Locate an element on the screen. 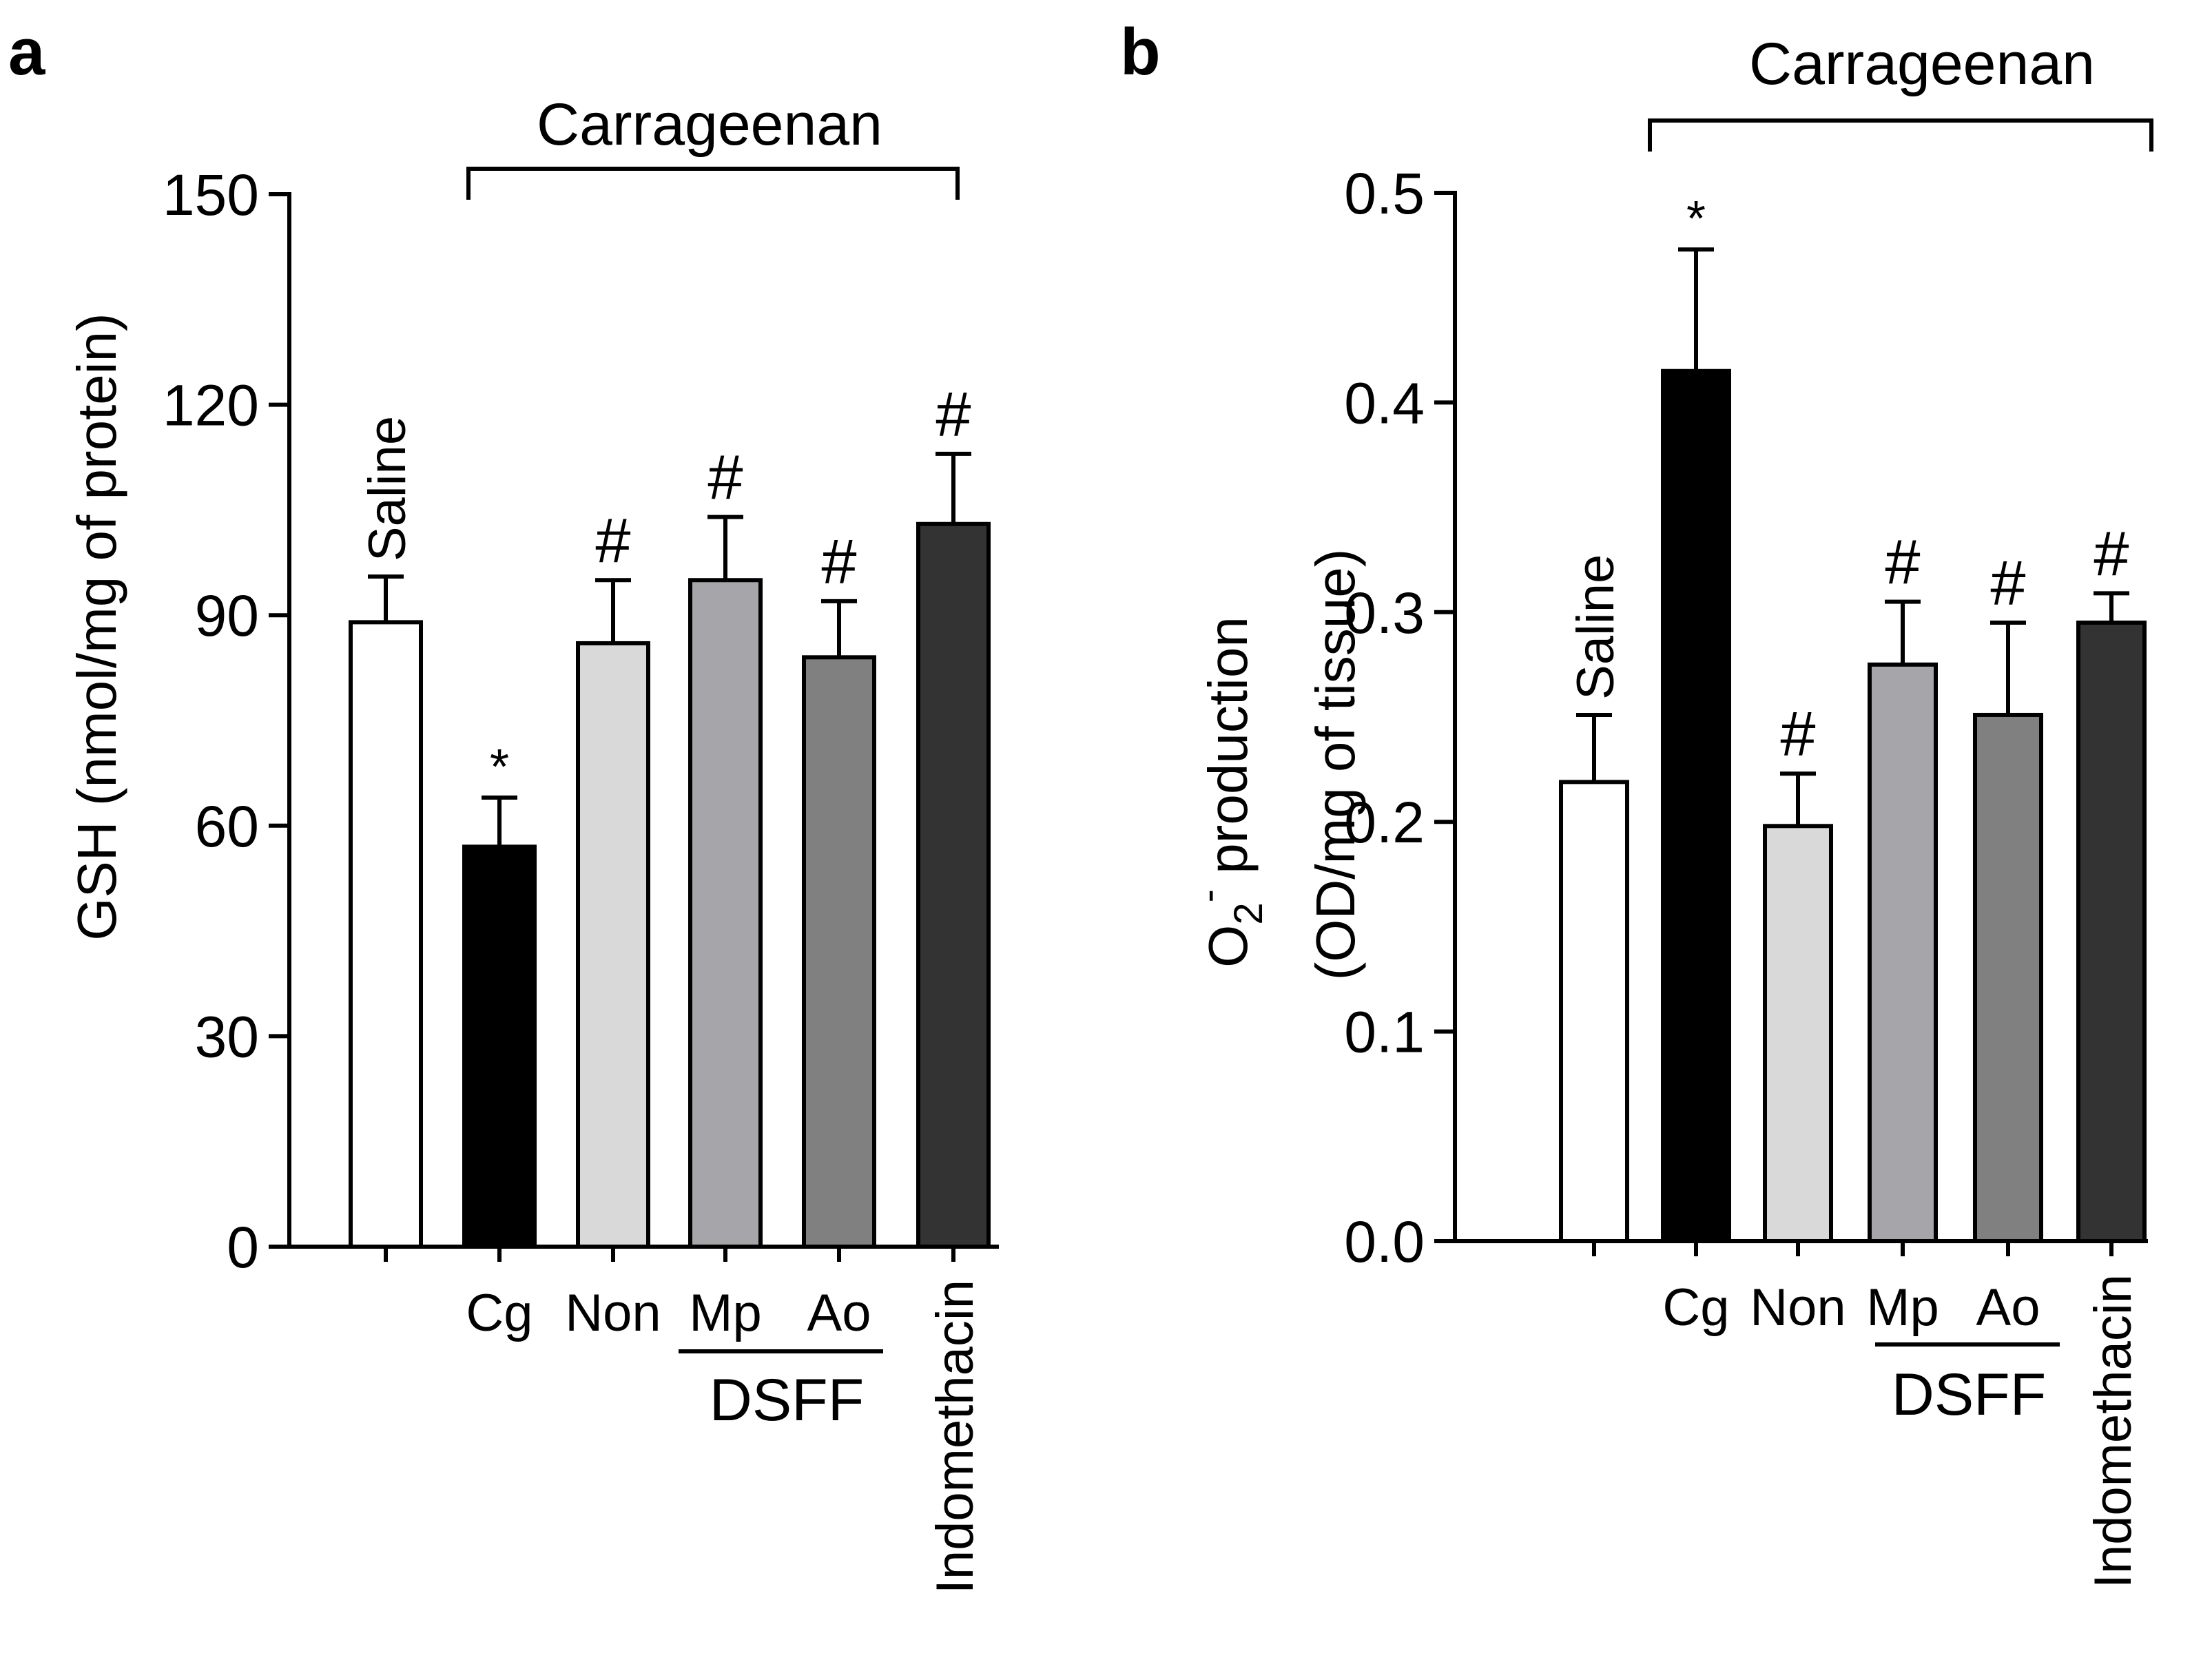 The width and height of the screenshot is (2212, 1673). panel-a-y-axis-title: GSH (nmol/mg of protein) is located at coordinates (96, 626).